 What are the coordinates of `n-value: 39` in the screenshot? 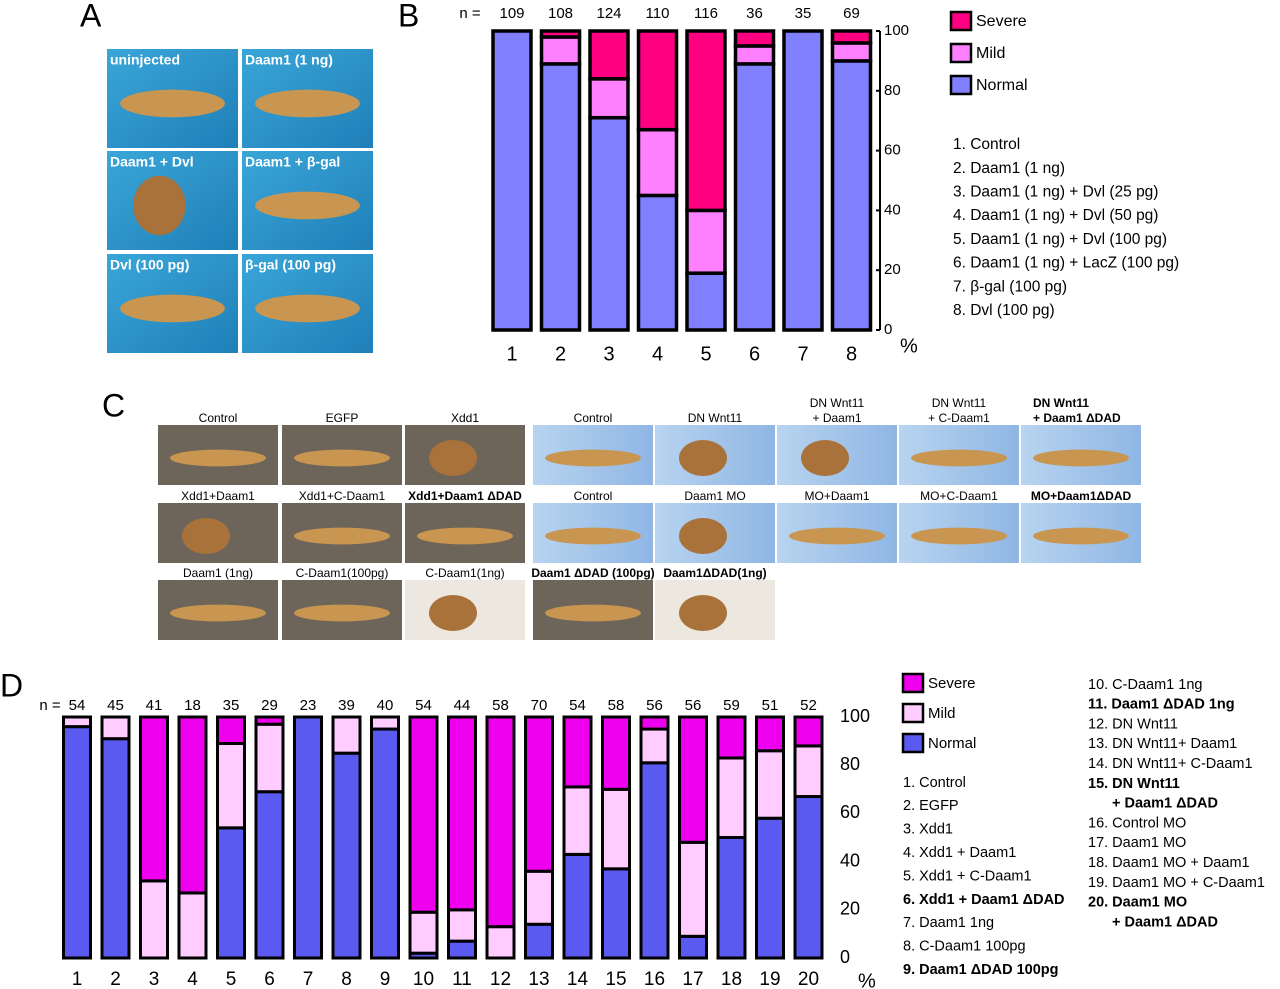 It's located at (346, 705).